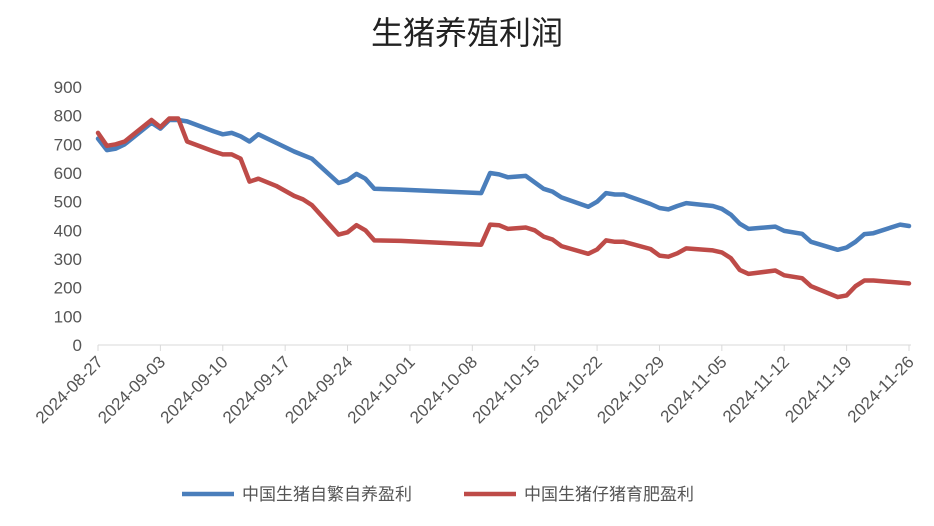  Describe the element at coordinates (68, 288) in the screenshot. I see `y-tick-label: 200` at that location.